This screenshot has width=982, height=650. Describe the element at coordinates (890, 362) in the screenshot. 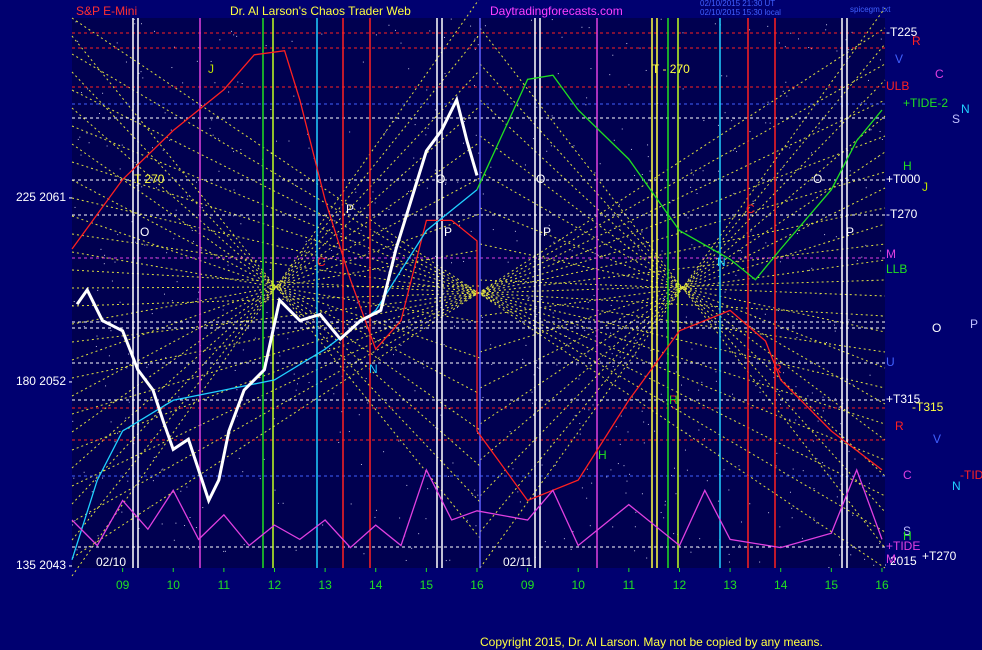

I see `annotation: U` at that location.